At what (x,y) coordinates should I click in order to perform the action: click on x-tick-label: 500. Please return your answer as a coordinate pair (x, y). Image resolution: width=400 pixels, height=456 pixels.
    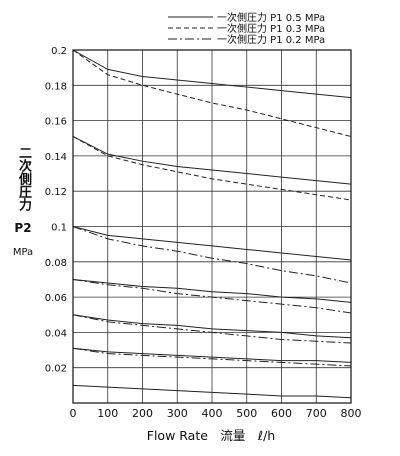
    Looking at the image, I should click on (246, 413).